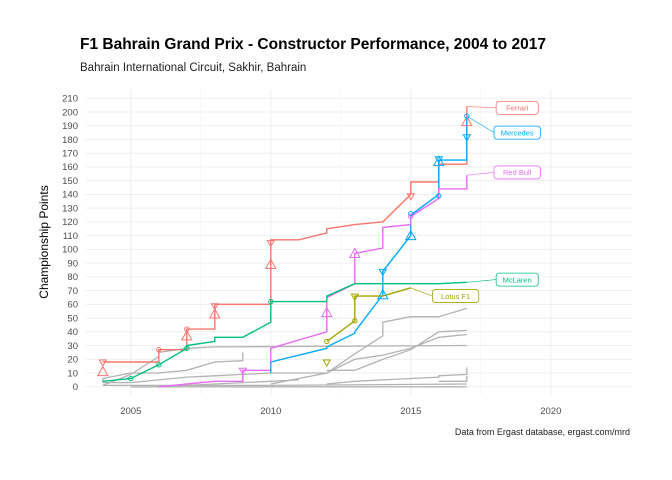 The width and height of the screenshot is (672, 480). Describe the element at coordinates (70, 181) in the screenshot. I see `y-tick-label: 150` at that location.